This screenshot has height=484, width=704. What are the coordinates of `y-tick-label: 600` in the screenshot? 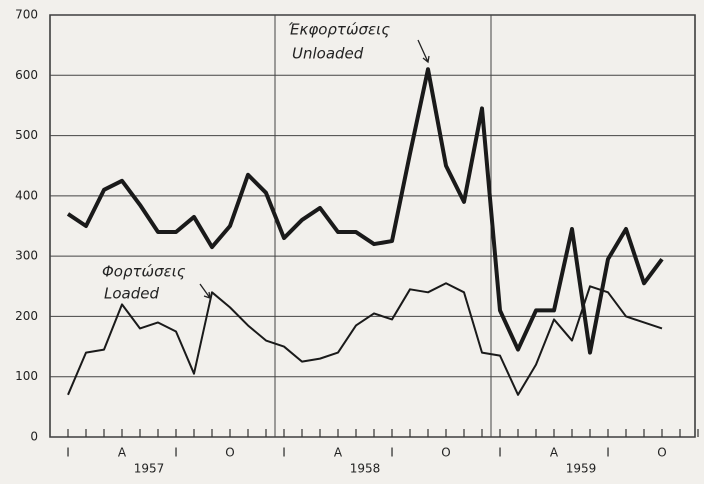 It's located at (26, 75).